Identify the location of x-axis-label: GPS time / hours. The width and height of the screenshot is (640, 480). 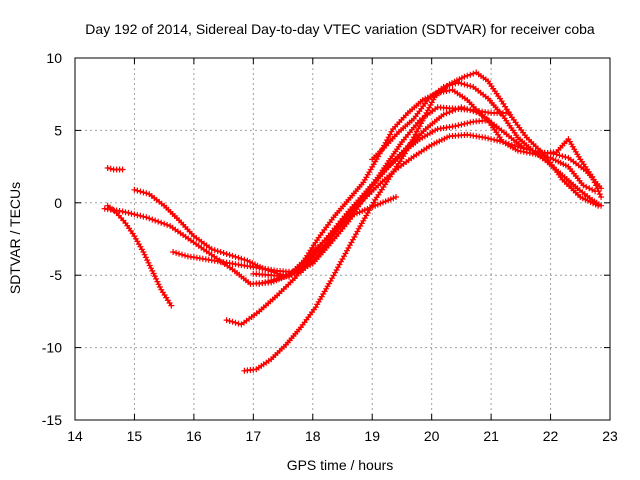
(340, 465).